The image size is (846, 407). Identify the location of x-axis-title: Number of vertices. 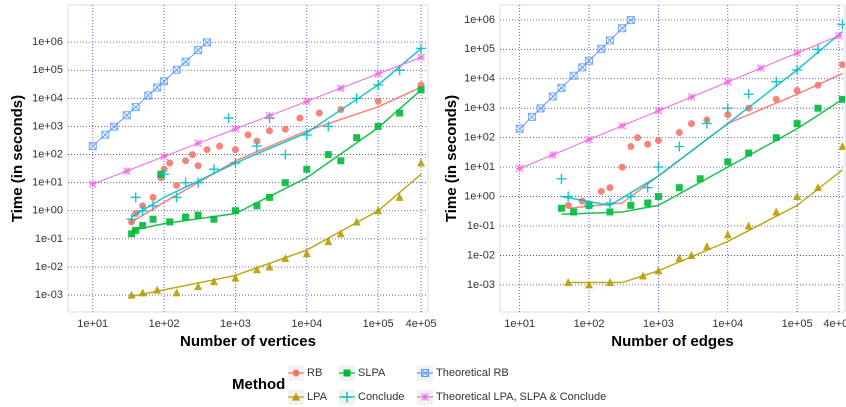
(248, 341).